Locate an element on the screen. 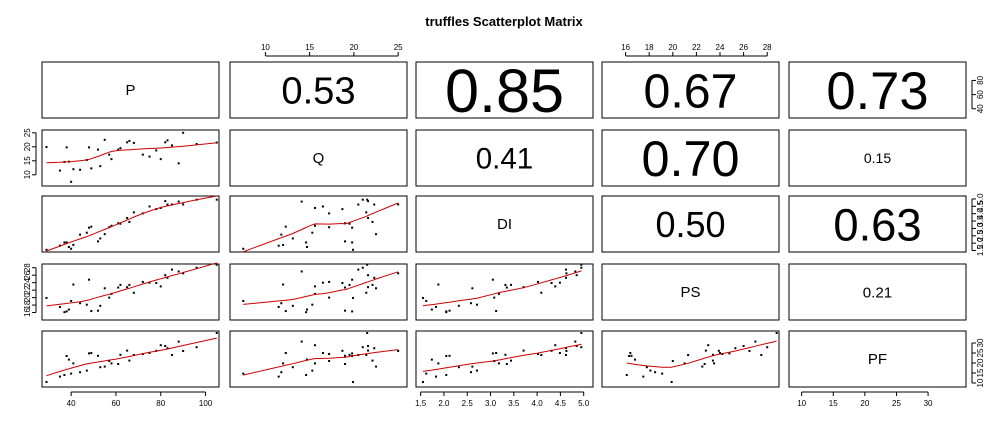  panel-PF-PS is located at coordinates (690, 359).